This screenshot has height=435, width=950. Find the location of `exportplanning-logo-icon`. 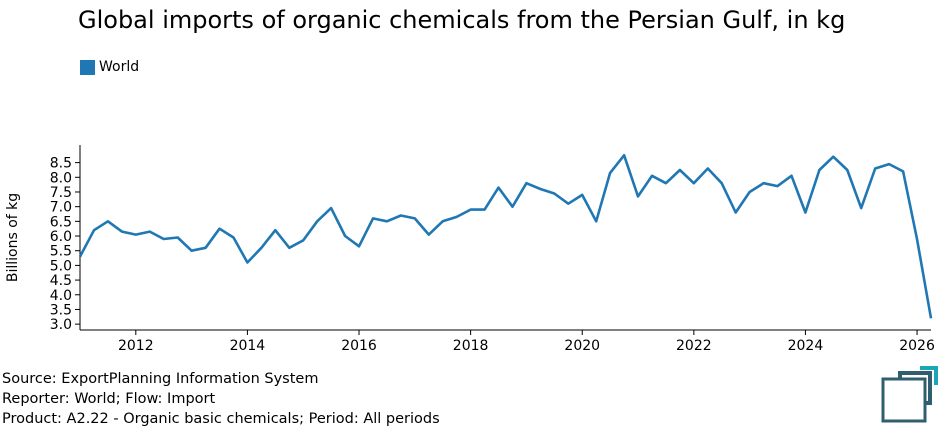

exportplanning-logo-icon is located at coordinates (909, 394).